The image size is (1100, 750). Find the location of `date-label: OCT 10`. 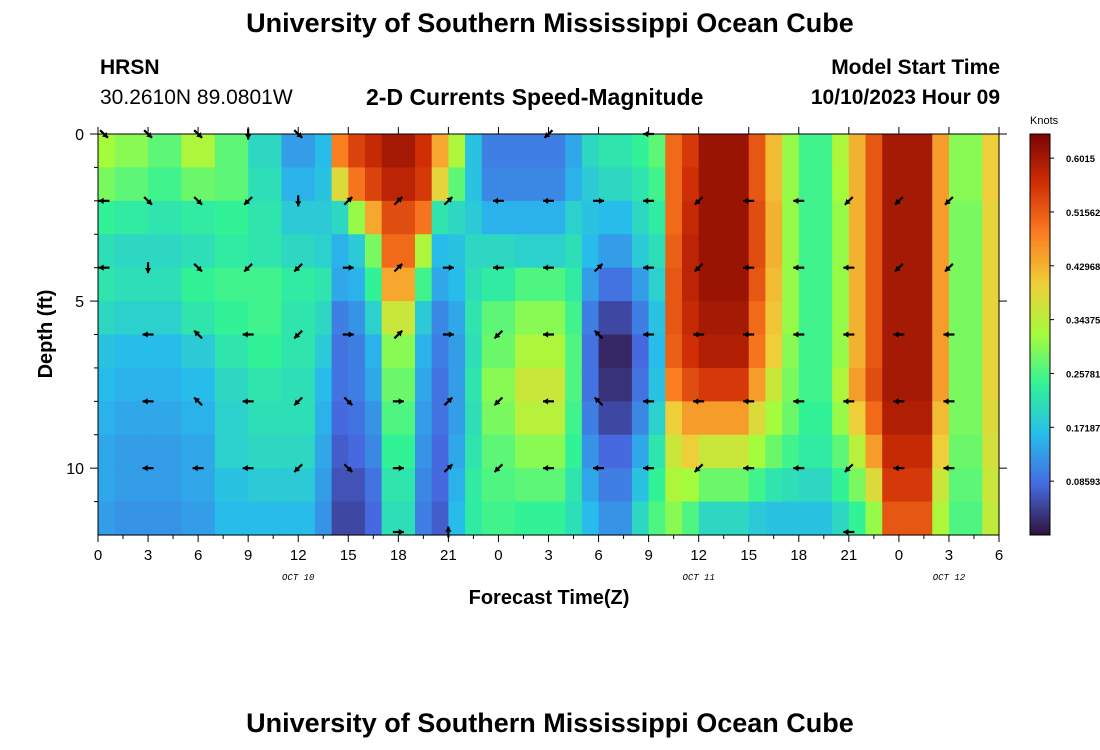

date-label: OCT 10 is located at coordinates (298, 578).